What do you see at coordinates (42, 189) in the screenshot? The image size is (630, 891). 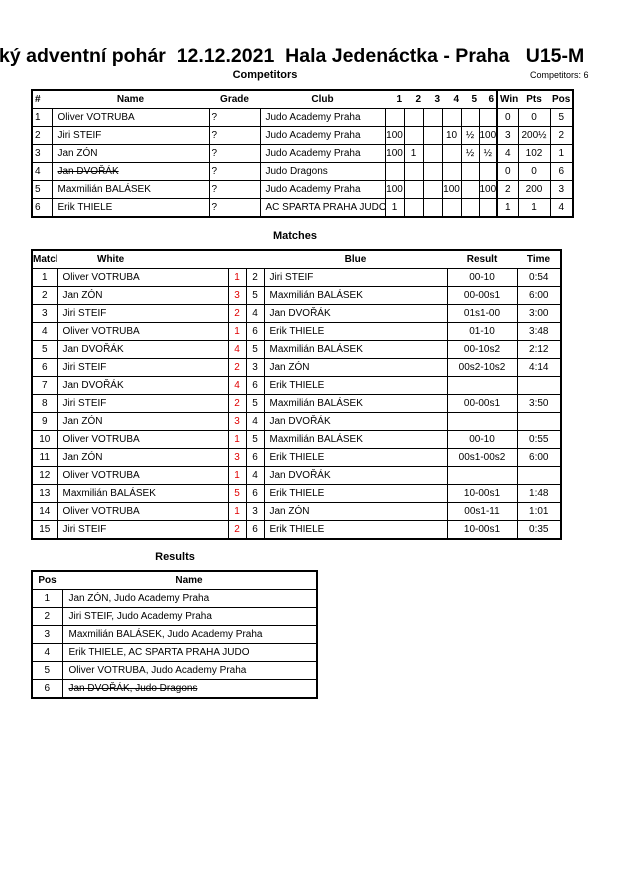 I see `competitor-number: 5` at bounding box center [42, 189].